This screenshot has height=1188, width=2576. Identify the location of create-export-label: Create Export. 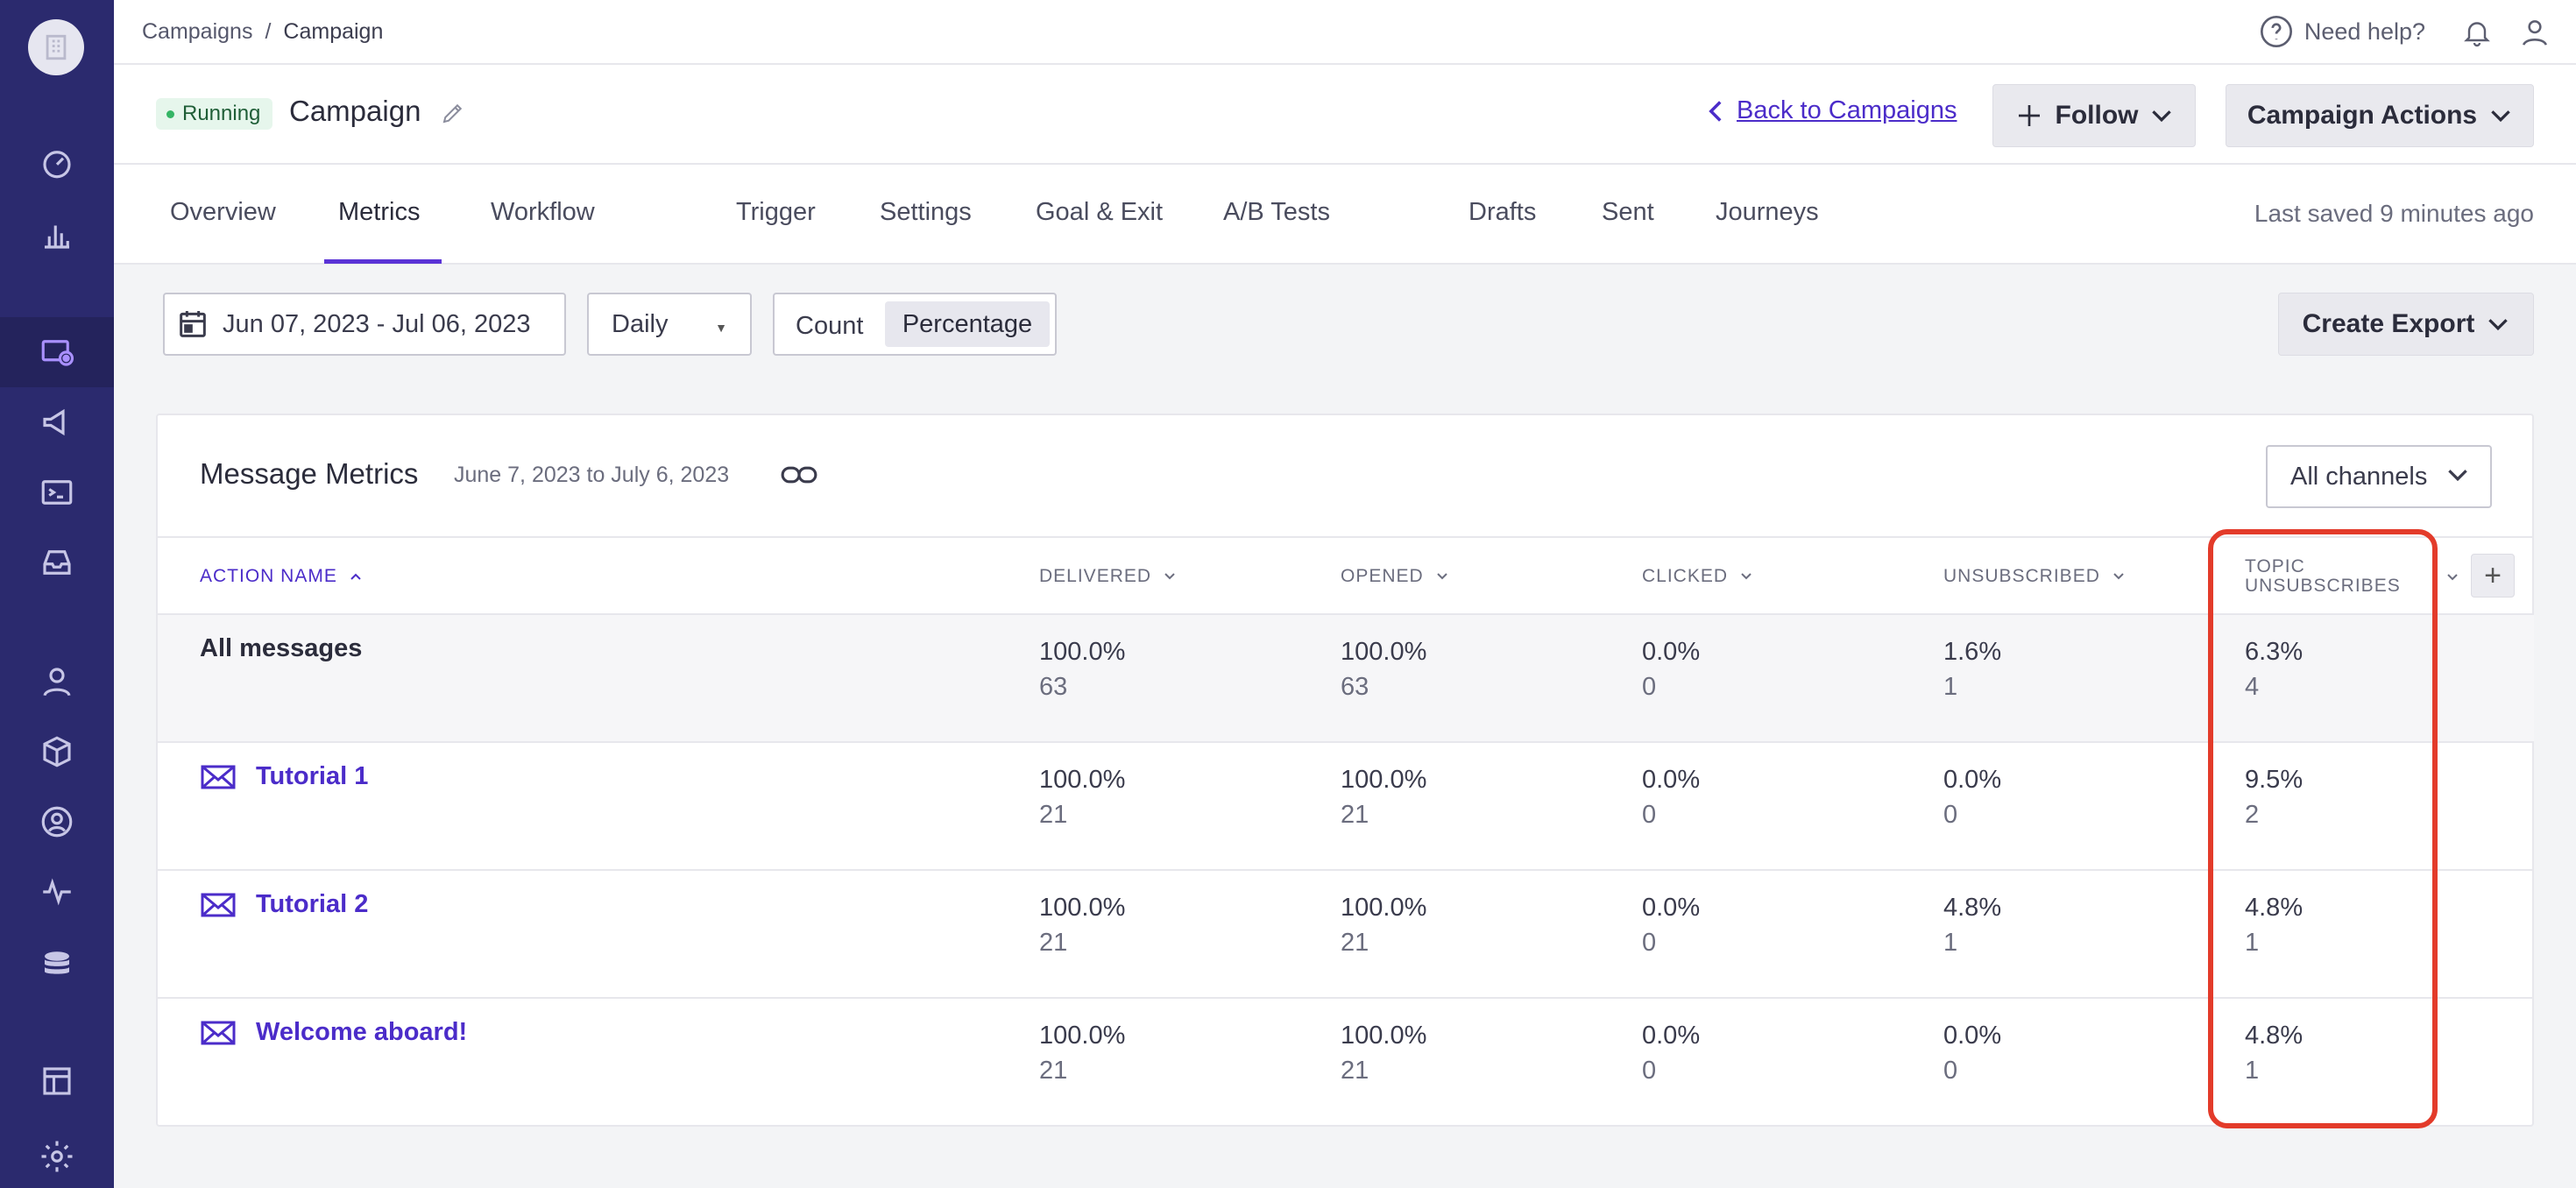
(2388, 324).